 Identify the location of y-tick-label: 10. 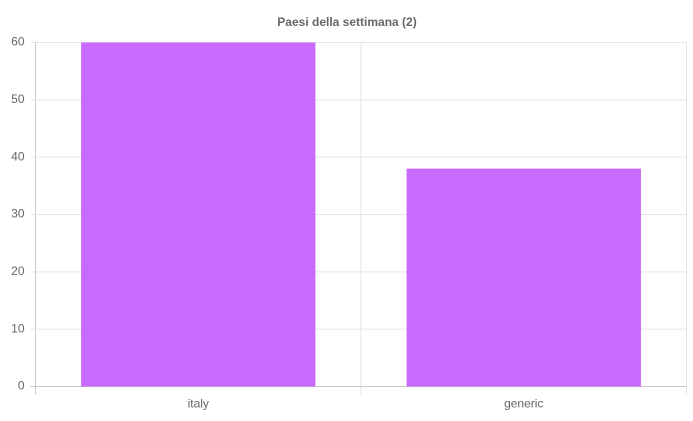
(18, 328).